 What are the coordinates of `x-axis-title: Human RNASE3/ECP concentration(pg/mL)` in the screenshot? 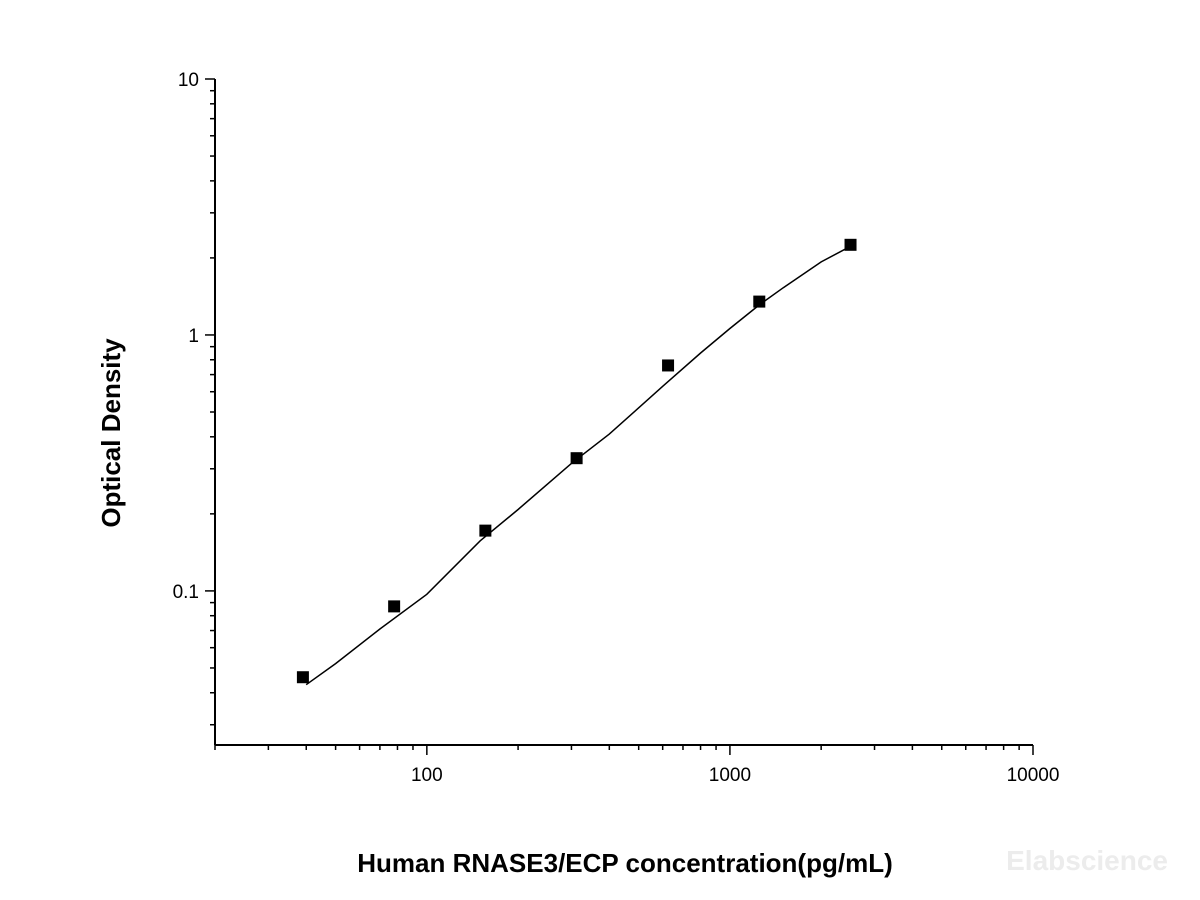 It's located at (624, 863).